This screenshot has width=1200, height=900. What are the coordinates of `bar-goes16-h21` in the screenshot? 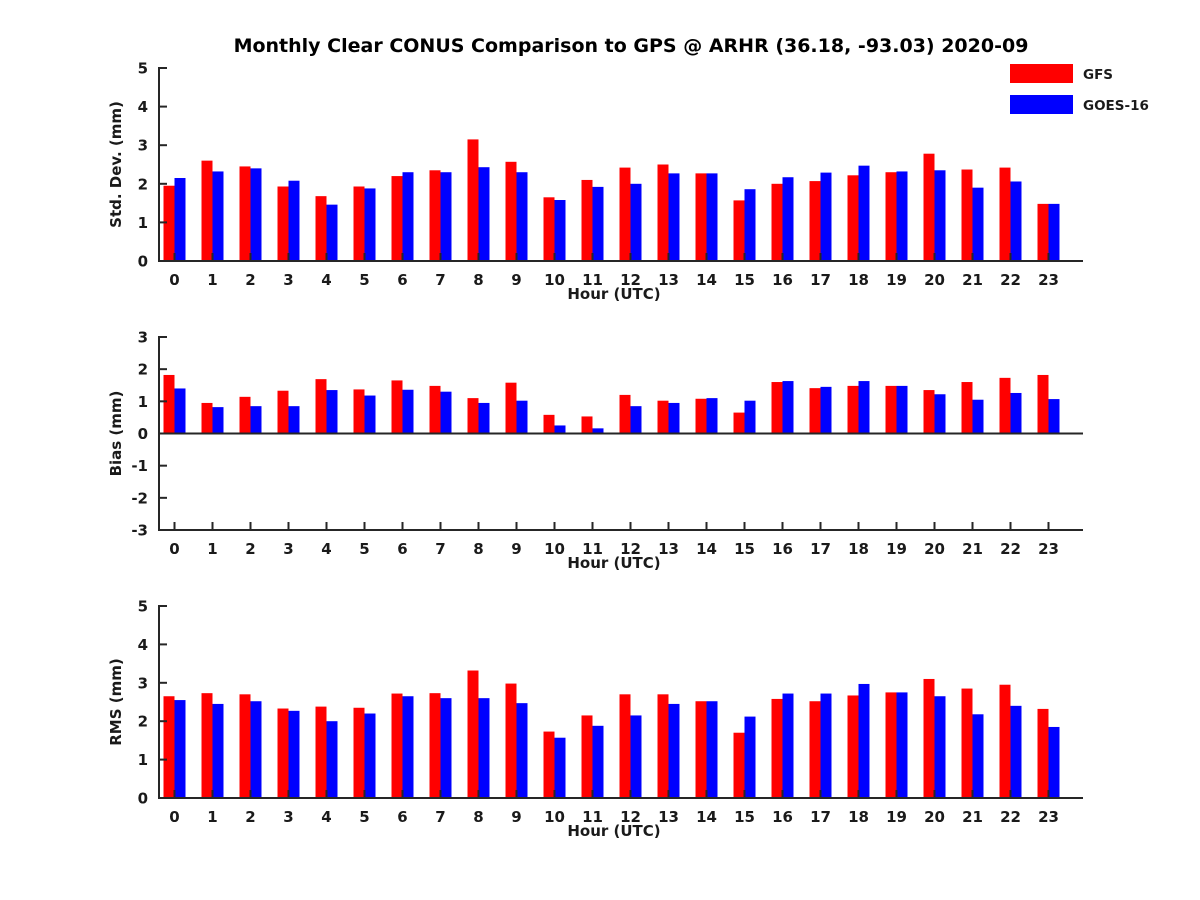 It's located at (978, 416).